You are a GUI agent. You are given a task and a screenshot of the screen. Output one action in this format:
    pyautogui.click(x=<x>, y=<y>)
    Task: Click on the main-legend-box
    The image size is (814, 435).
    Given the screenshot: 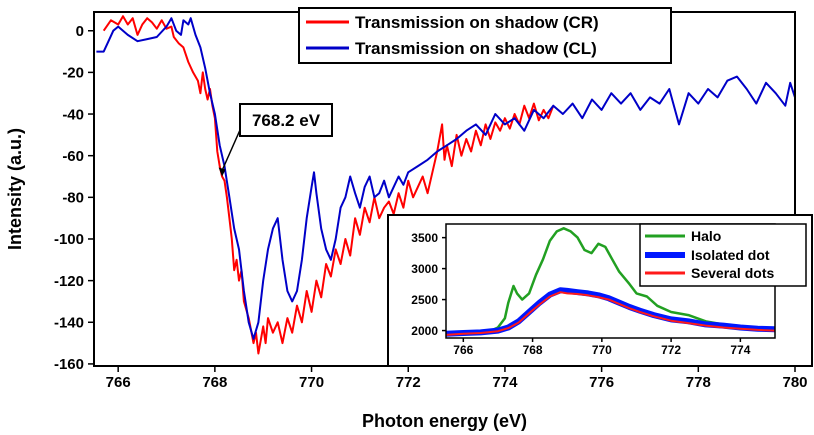 What is the action you would take?
    pyautogui.click(x=485, y=35)
    